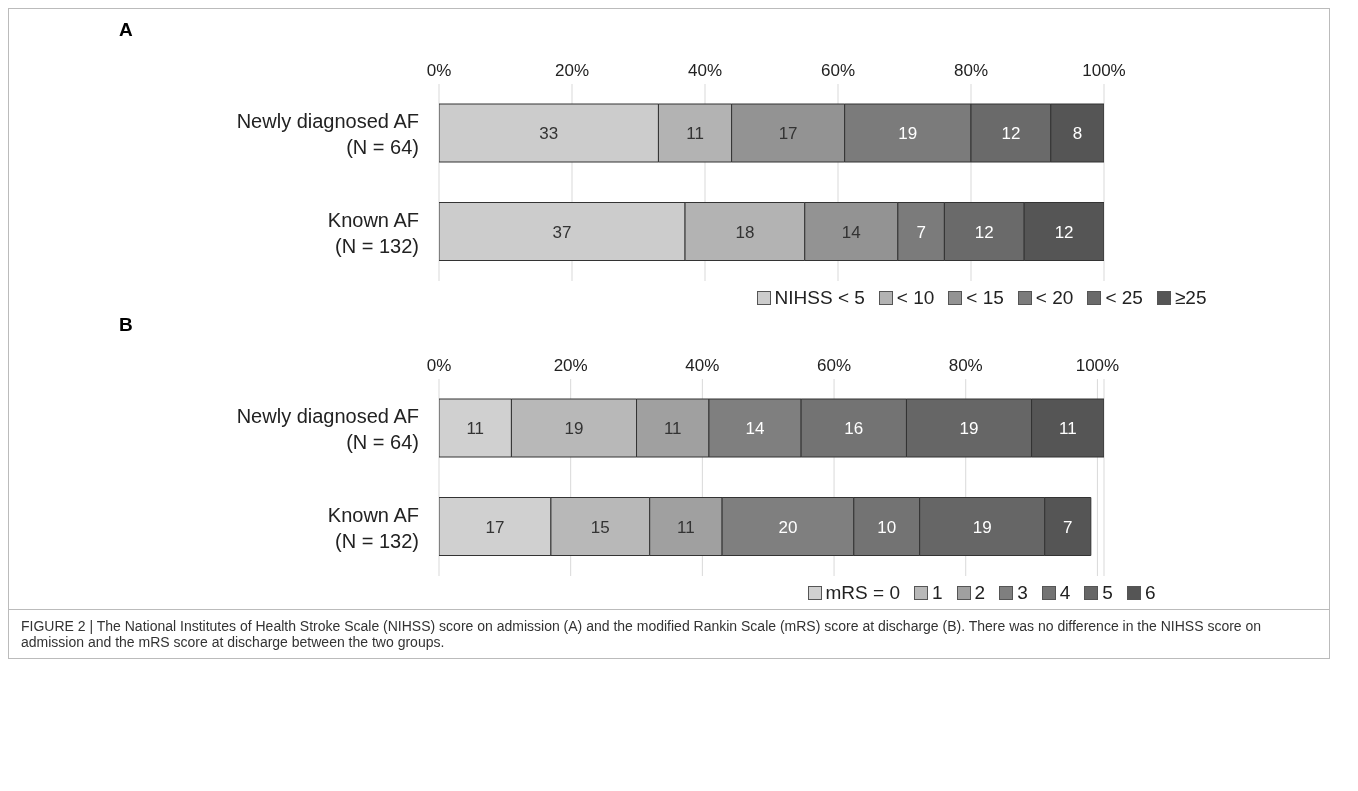 Image resolution: width=1358 pixels, height=791 pixels. I want to click on data-label: 15, so click(600, 527).